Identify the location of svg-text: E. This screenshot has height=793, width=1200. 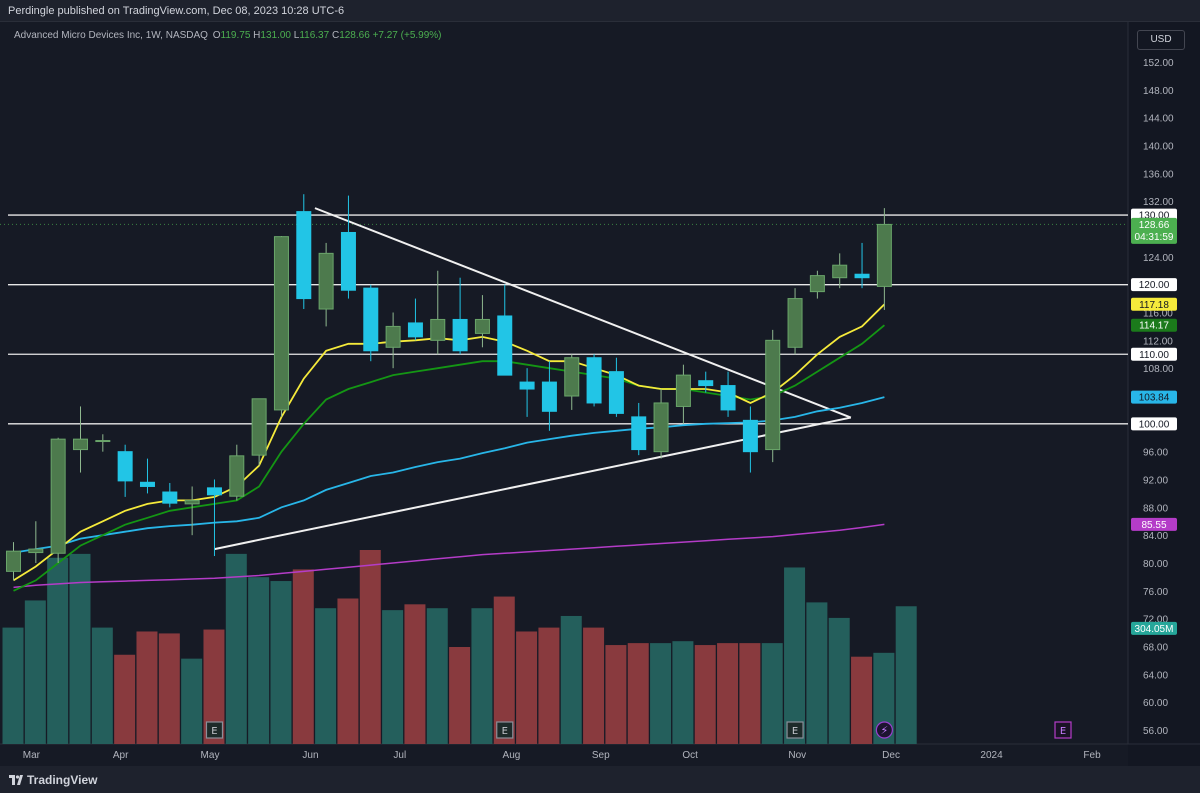
(505, 731).